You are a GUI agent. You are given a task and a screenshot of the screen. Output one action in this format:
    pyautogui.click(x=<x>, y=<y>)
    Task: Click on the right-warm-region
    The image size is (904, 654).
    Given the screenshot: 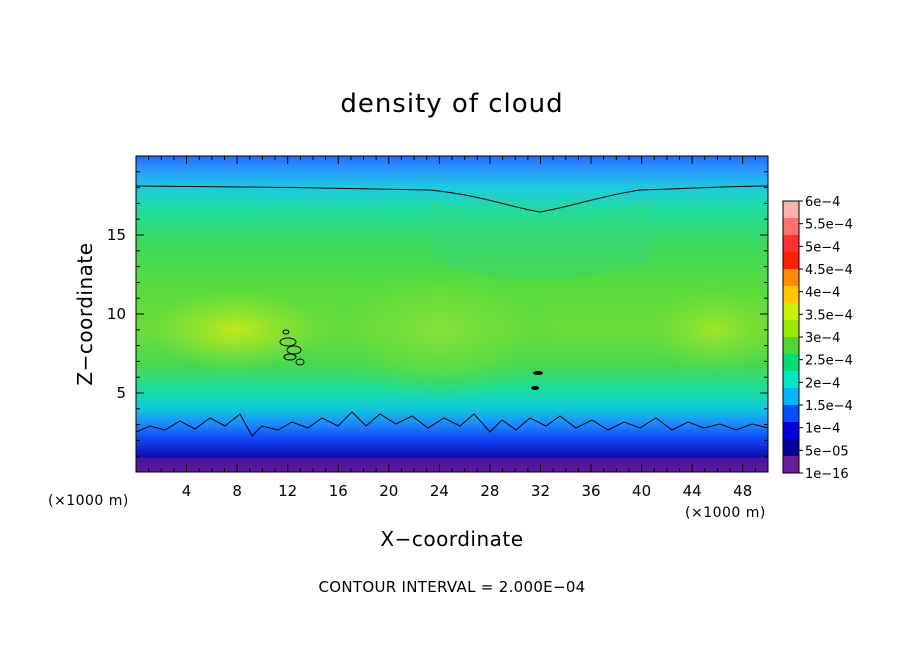 What is the action you would take?
    pyautogui.click(x=706, y=330)
    